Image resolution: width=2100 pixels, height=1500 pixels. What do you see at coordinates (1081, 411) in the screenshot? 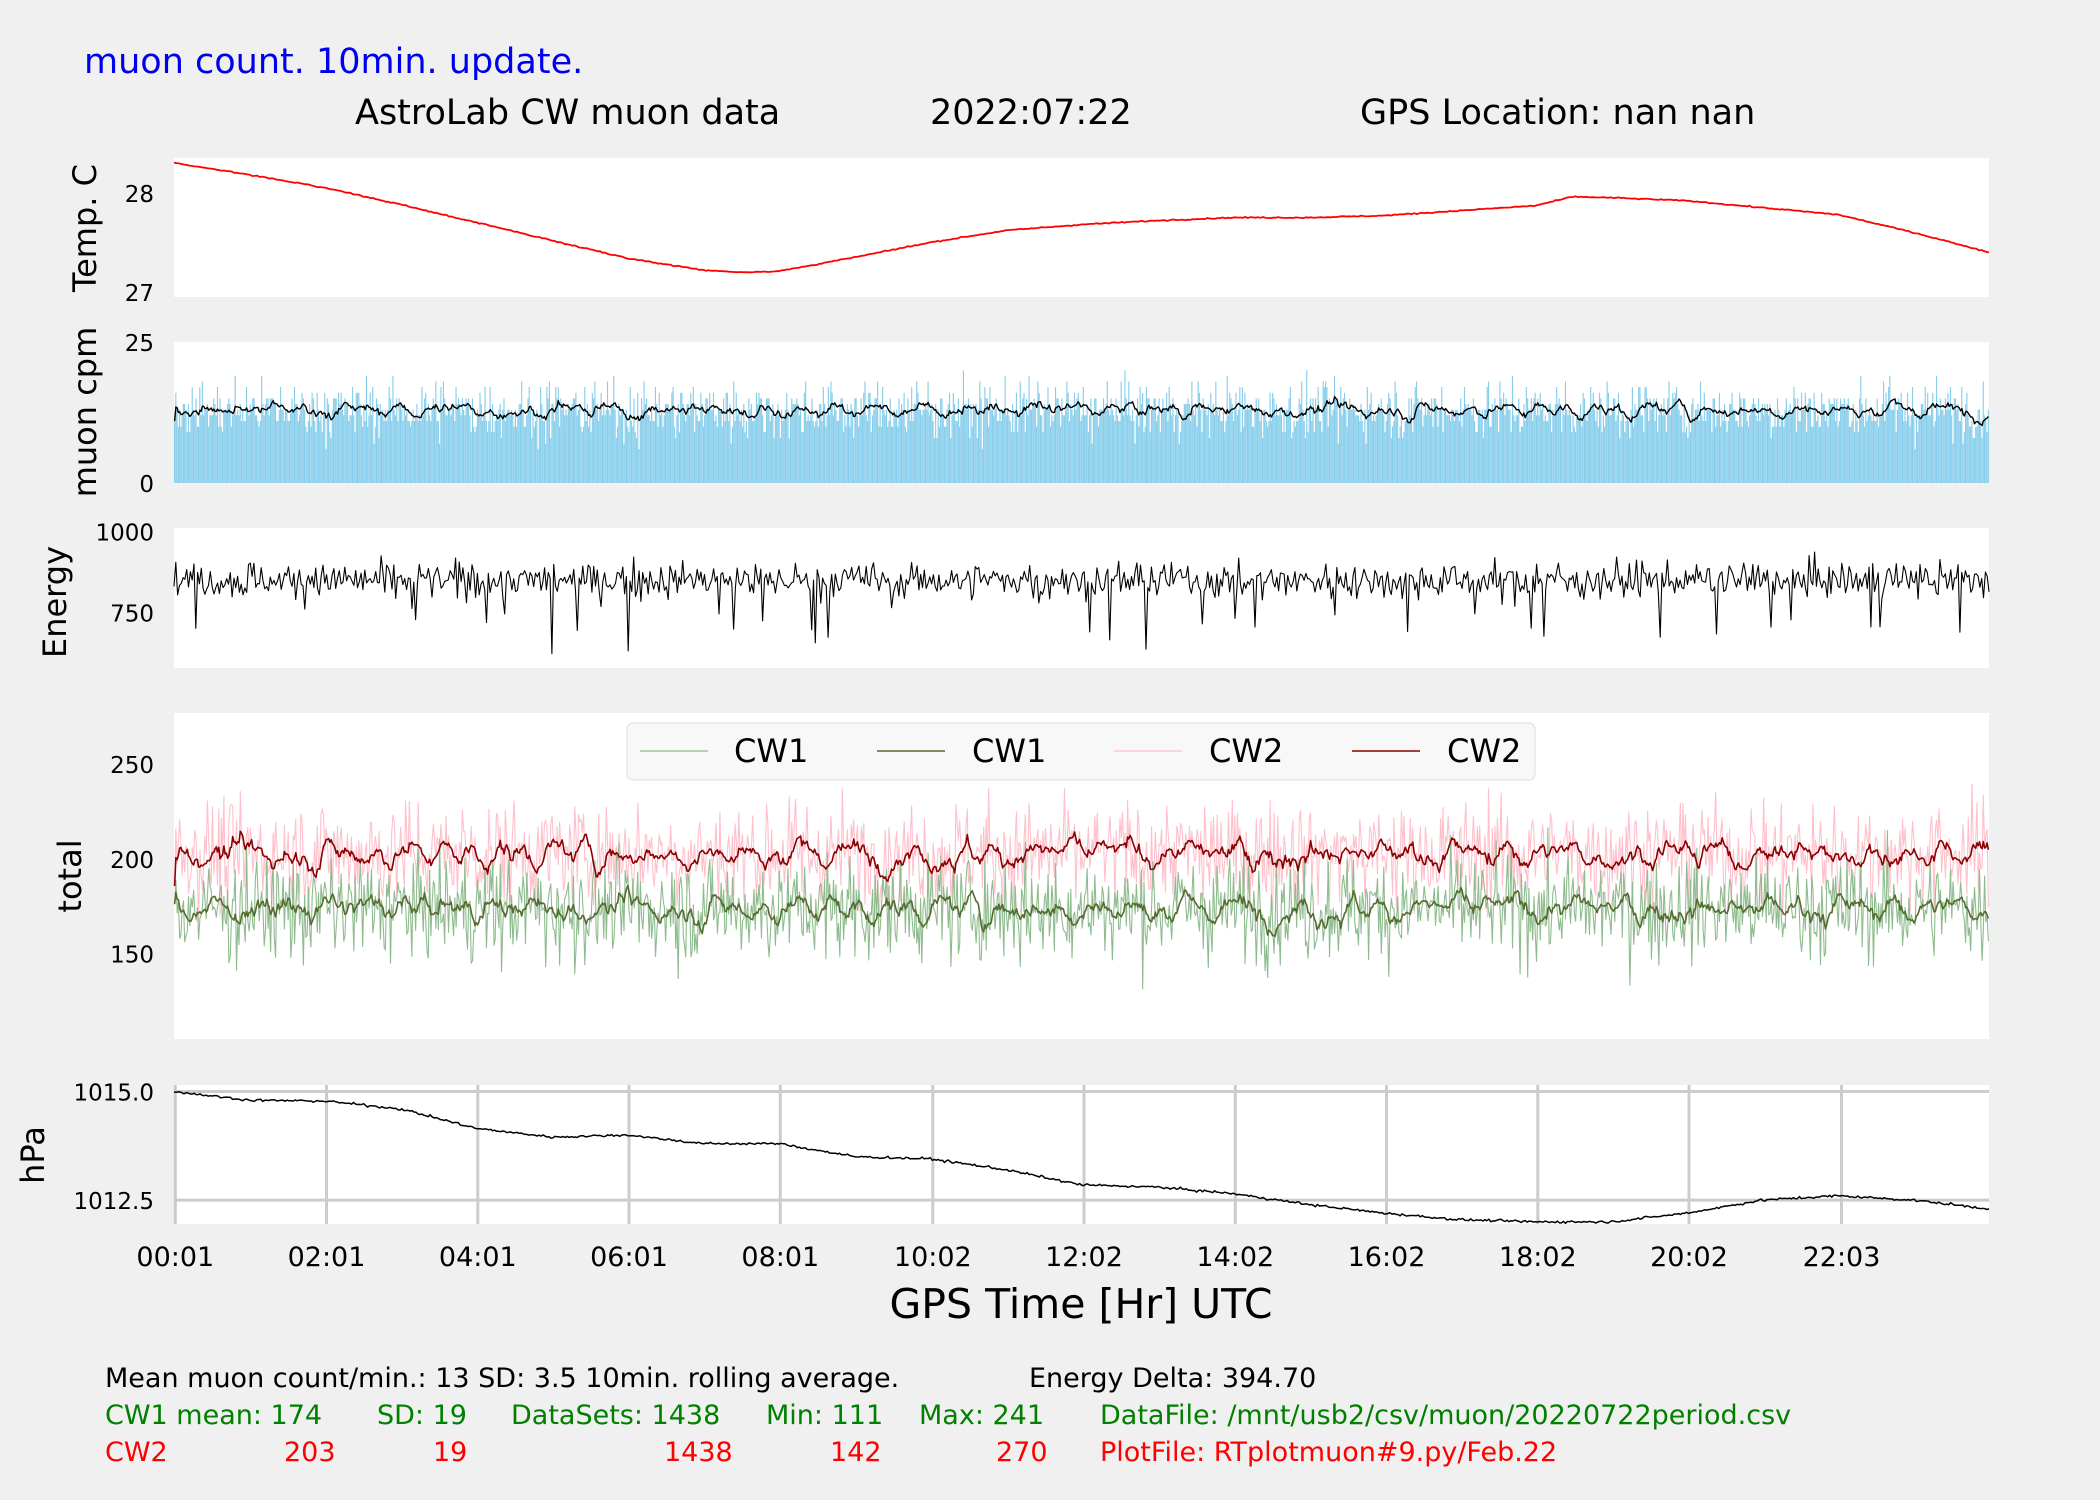
I see `muon-rolling` at bounding box center [1081, 411].